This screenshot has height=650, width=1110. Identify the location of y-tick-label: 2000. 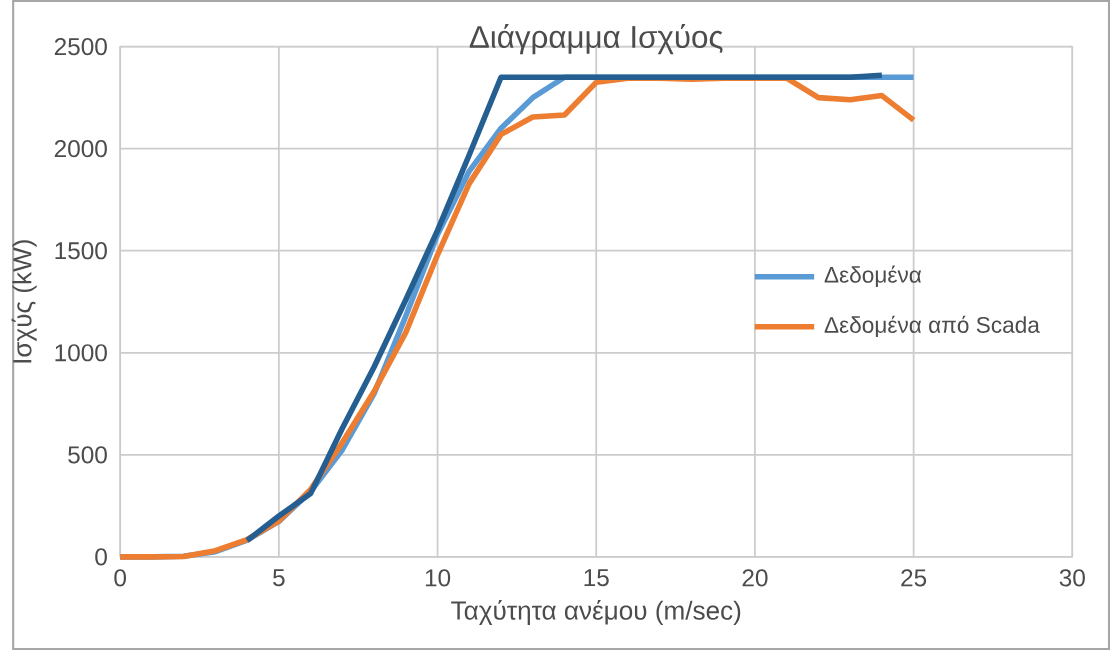
(80, 149).